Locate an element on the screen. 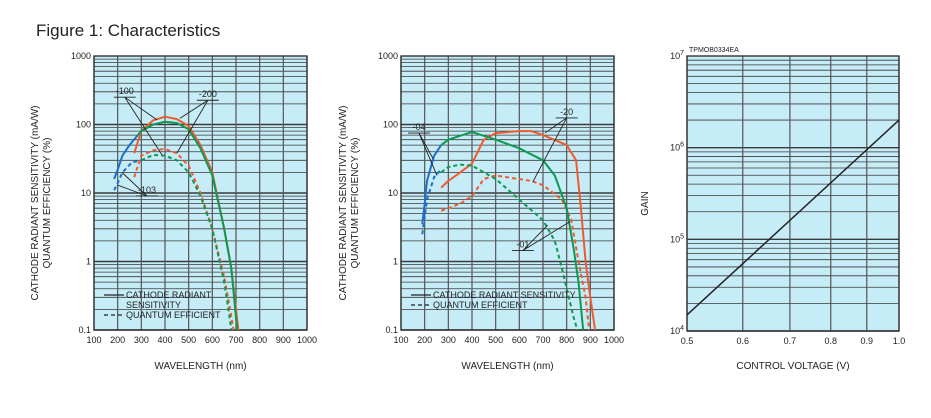  figure-title: Figure 1: Characteristics is located at coordinates (128, 30).